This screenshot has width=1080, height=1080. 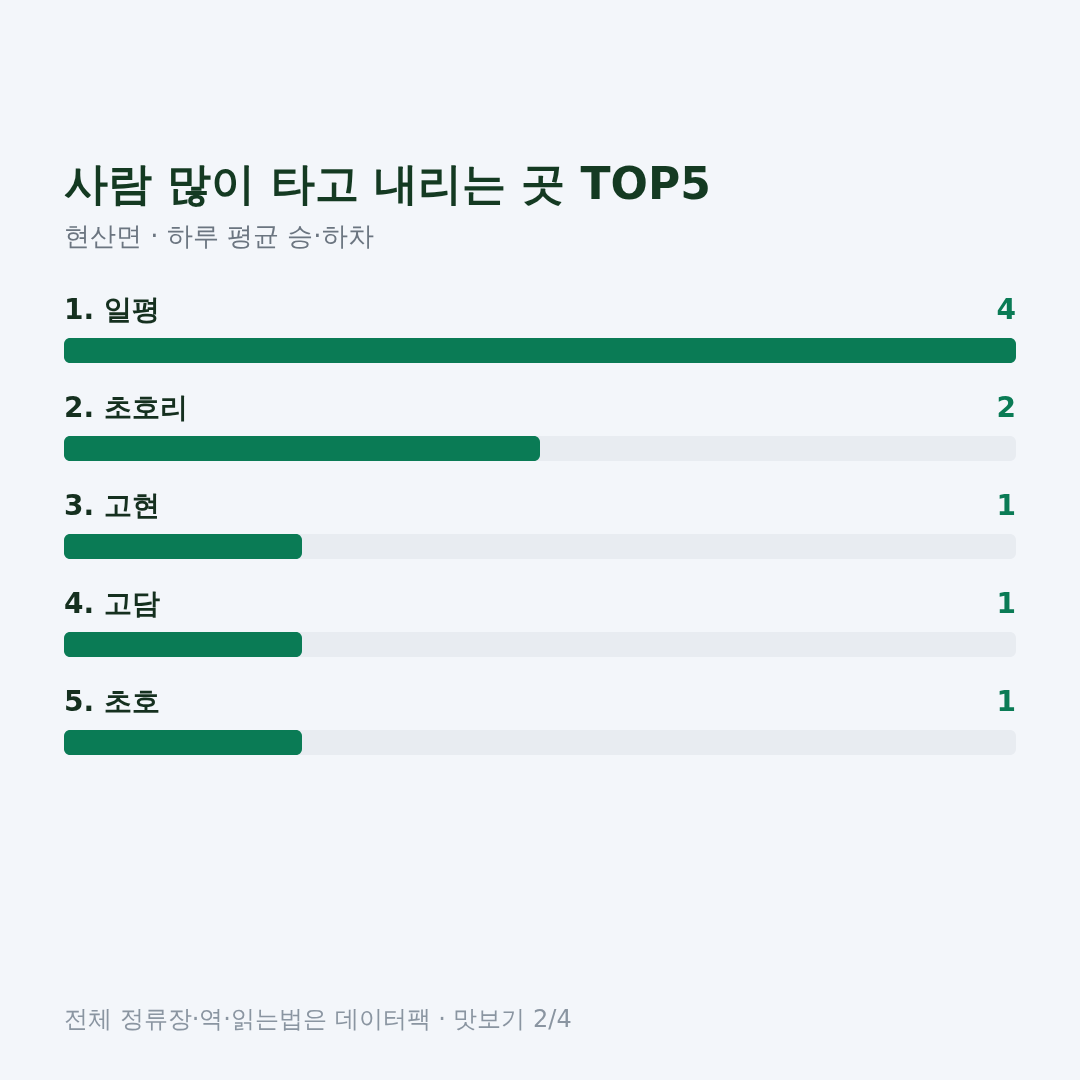 I want to click on y-tick-label: 1. 일평, so click(x=112, y=309).